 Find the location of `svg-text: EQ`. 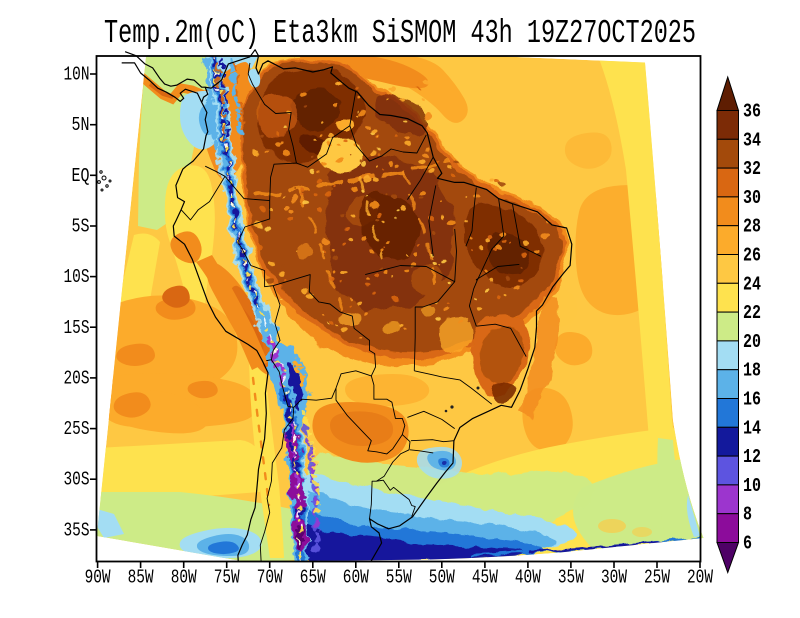

svg-text: EQ is located at coordinates (81, 176).